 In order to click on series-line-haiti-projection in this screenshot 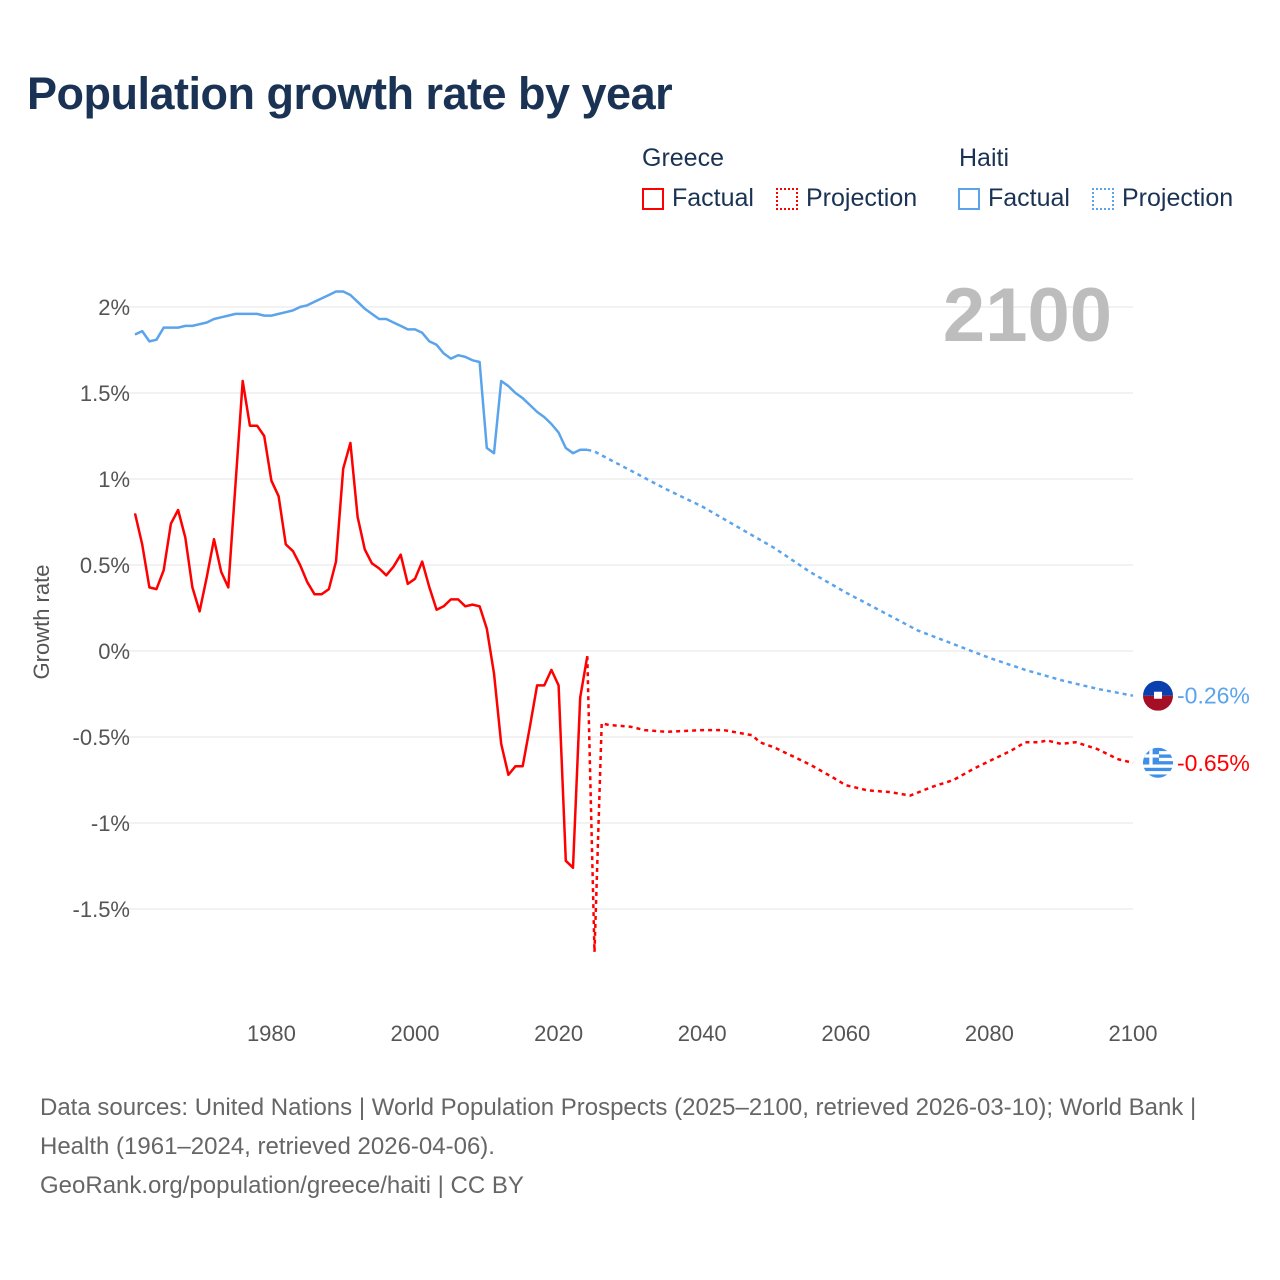, I will do `click(860, 572)`.